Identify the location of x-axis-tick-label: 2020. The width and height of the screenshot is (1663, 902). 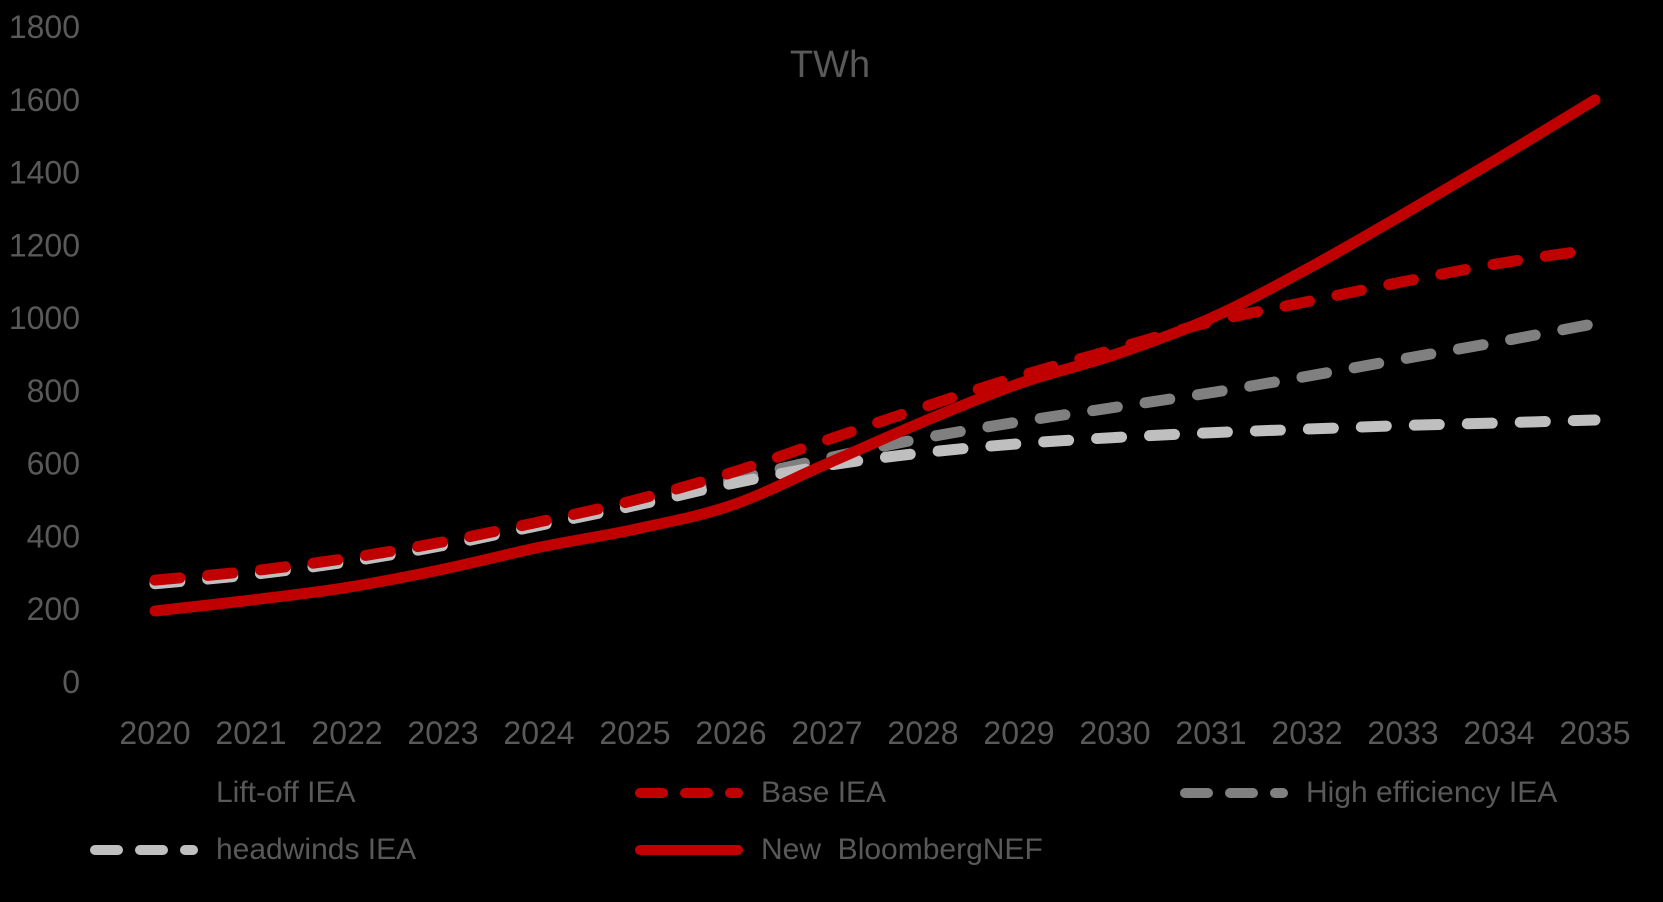
(154, 733).